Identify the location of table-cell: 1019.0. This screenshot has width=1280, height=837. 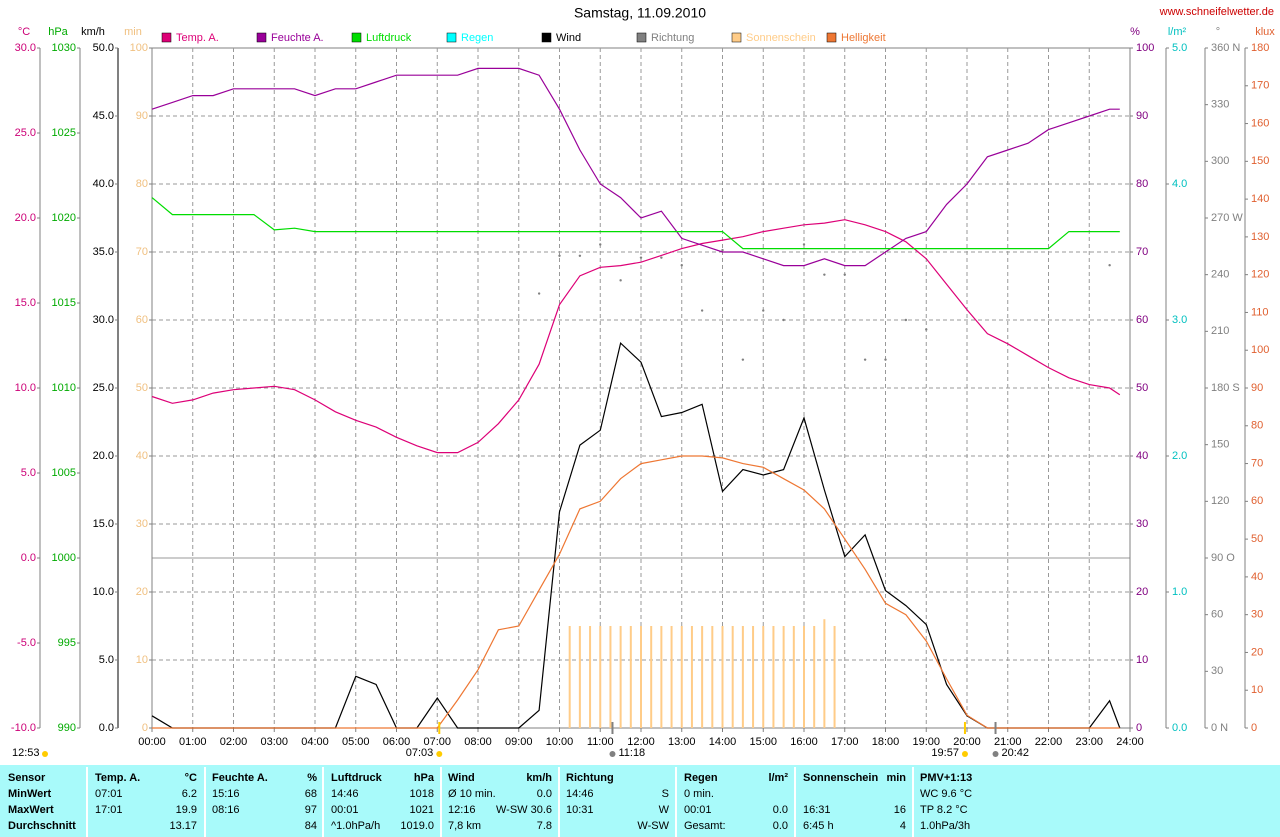
(417, 826).